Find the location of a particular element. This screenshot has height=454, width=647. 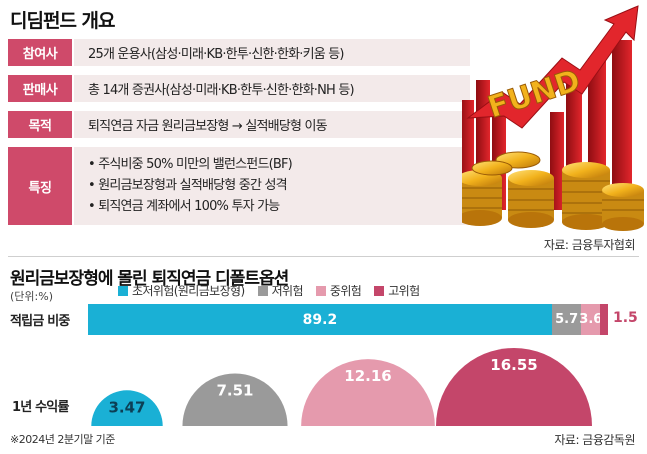

return-value-label: 12.16 is located at coordinates (367, 376).